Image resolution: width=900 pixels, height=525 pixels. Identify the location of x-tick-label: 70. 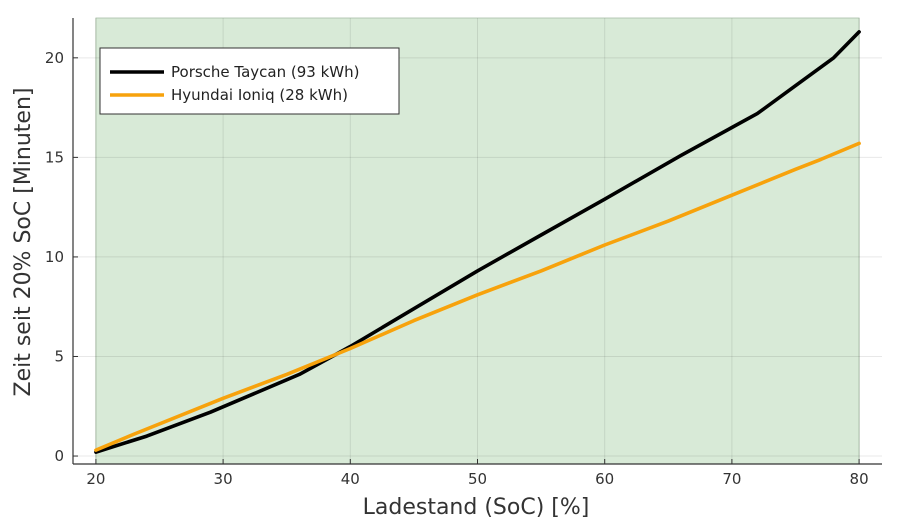
(731, 479).